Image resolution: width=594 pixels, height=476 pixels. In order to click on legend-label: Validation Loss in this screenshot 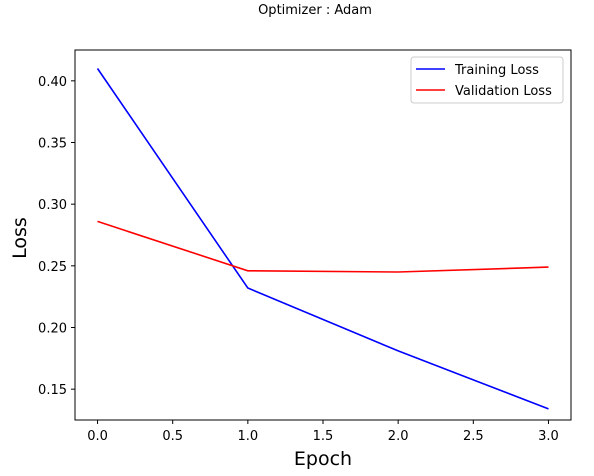, I will do `click(503, 91)`.